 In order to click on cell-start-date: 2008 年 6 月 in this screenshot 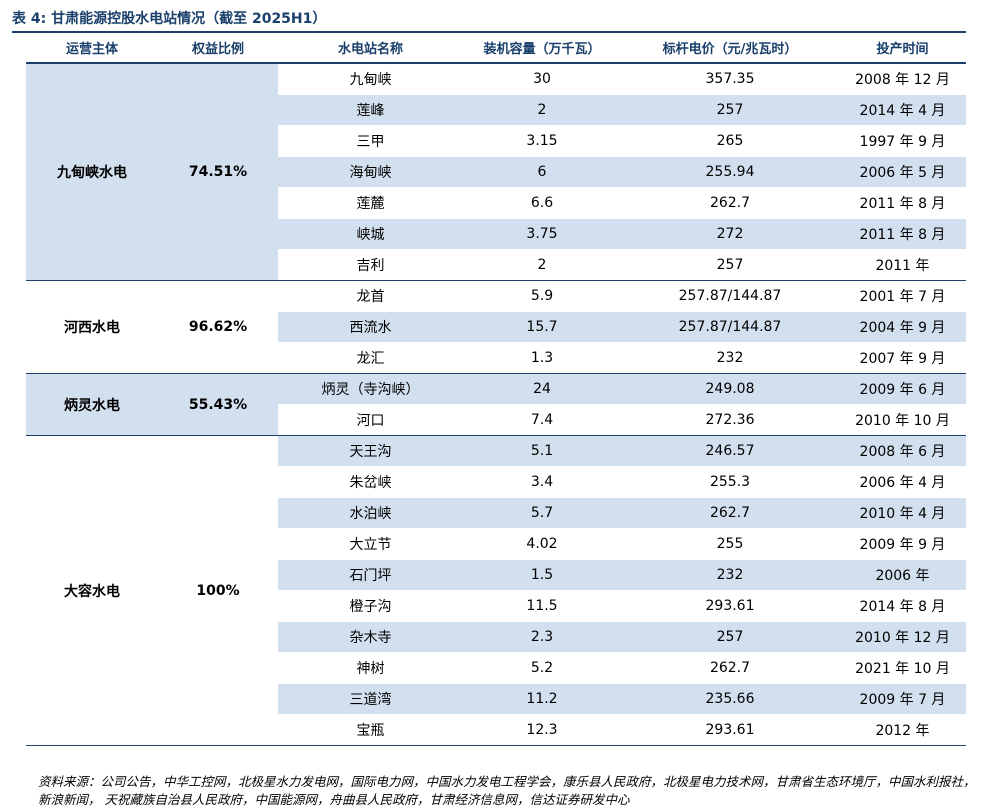, I will do `click(902, 451)`.